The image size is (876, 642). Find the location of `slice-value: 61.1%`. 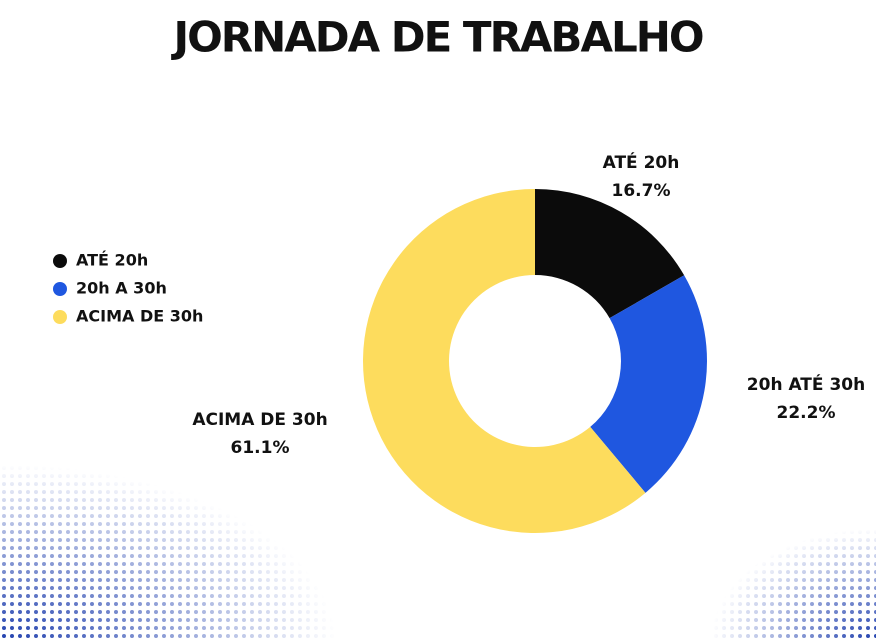

slice-value: 61.1% is located at coordinates (260, 448).